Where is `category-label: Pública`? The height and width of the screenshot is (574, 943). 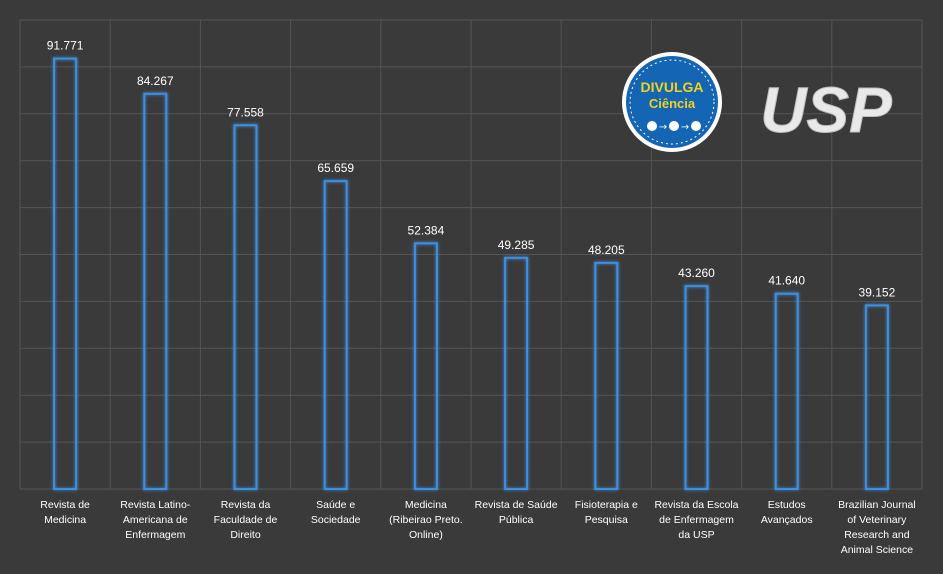 category-label: Pública is located at coordinates (516, 520).